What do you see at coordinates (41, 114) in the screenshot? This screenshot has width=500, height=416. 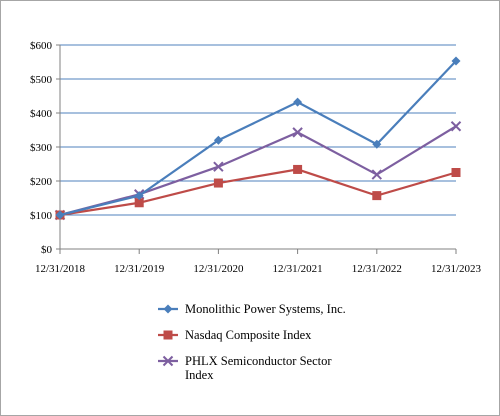 I see `y-tick-label: $400` at bounding box center [41, 114].